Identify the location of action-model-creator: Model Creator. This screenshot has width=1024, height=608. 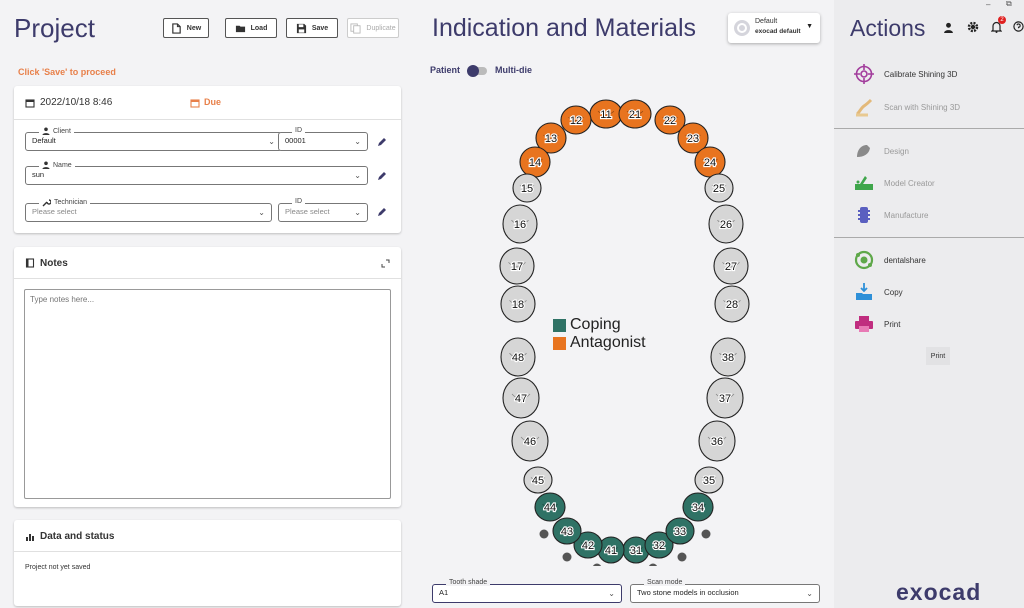
(936, 183).